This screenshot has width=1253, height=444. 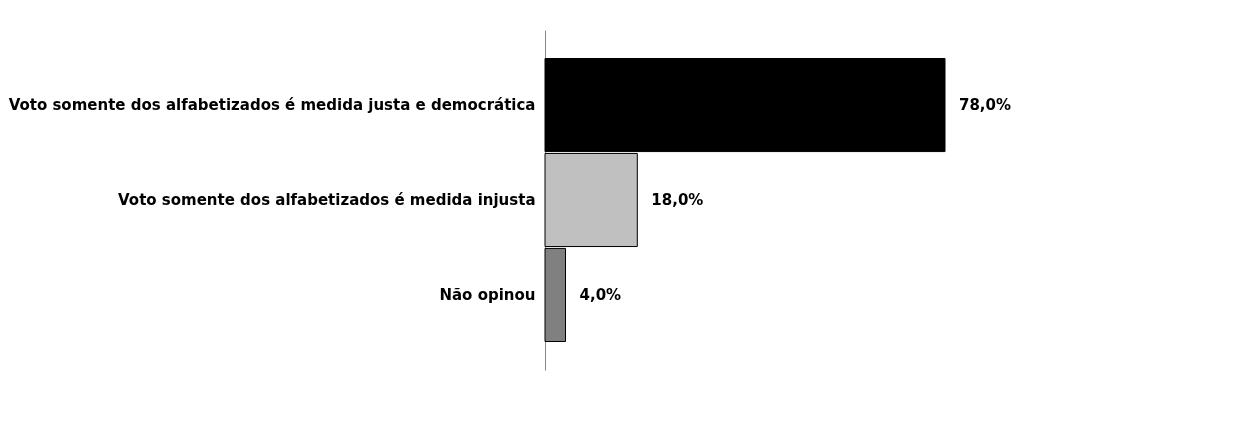 What do you see at coordinates (600, 294) in the screenshot?
I see `data-label: 4,0%` at bounding box center [600, 294].